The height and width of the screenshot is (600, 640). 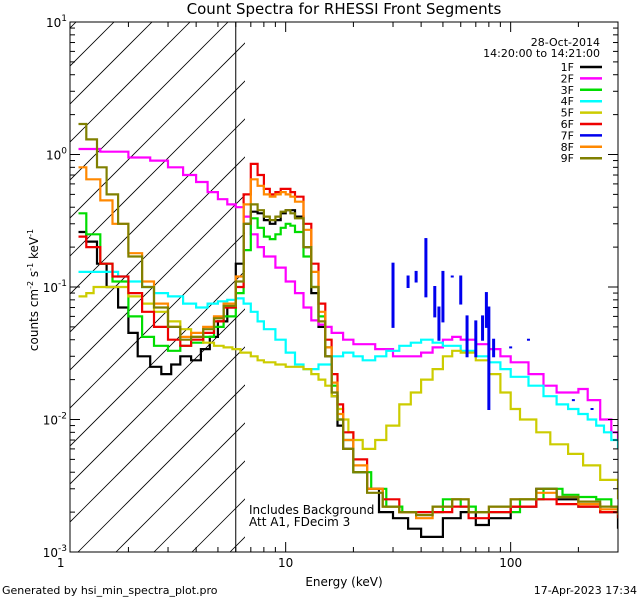 I want to click on legend-label-1F: 1F, so click(x=567, y=67).